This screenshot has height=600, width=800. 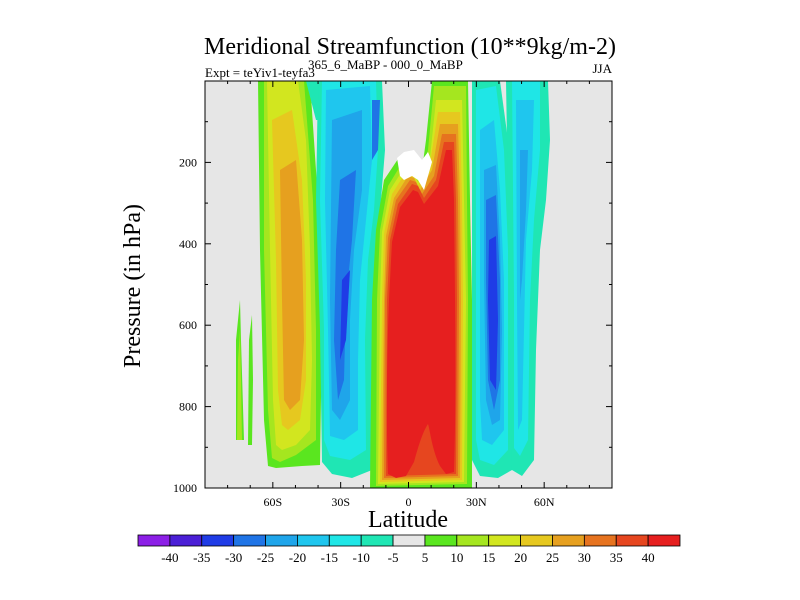 I want to click on colorbar-label: -30, so click(x=233, y=557).